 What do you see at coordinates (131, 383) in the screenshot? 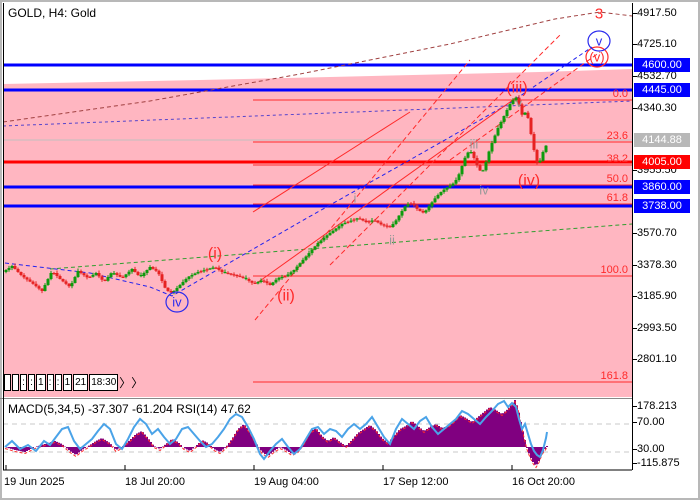
I see `tag-chevron-icon: 〉〉` at bounding box center [131, 383].